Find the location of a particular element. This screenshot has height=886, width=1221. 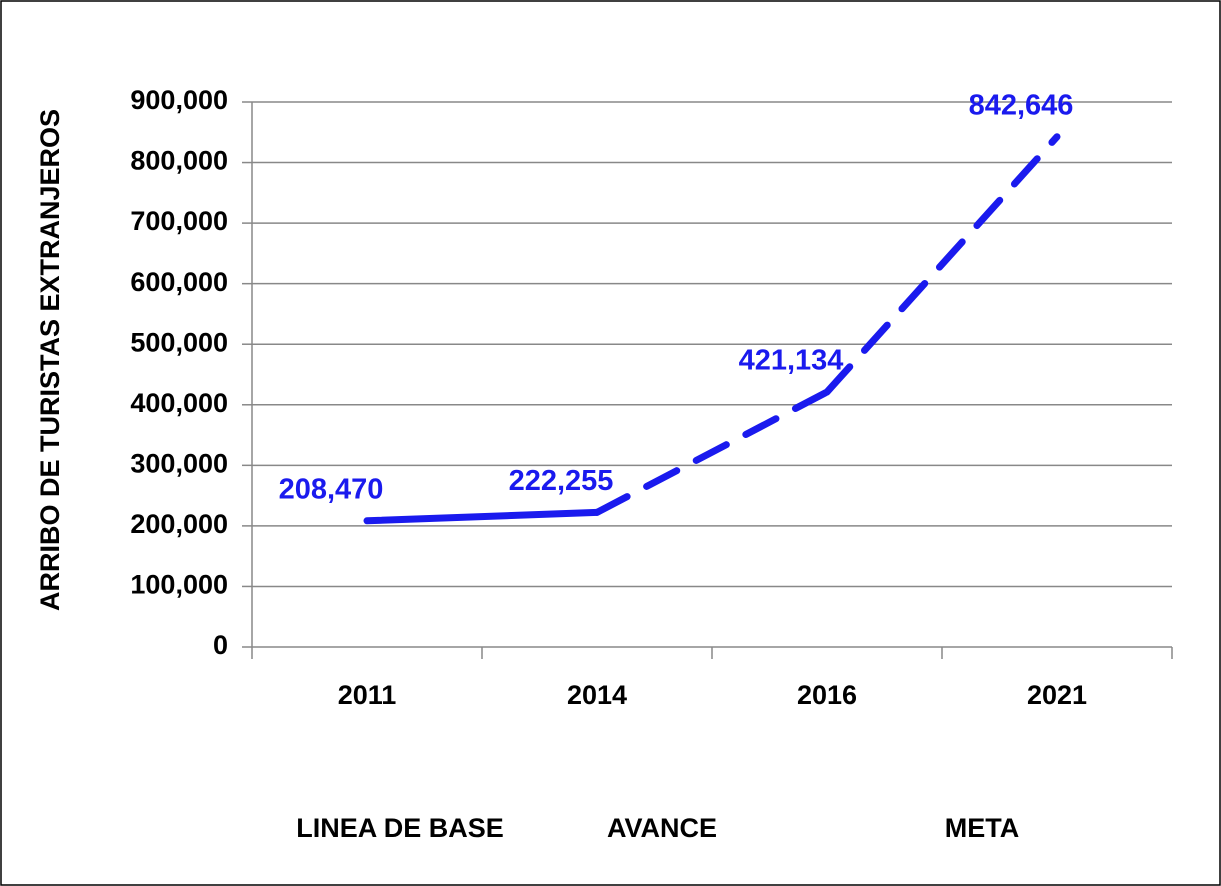

x-tick-label: 2016 is located at coordinates (827, 695).